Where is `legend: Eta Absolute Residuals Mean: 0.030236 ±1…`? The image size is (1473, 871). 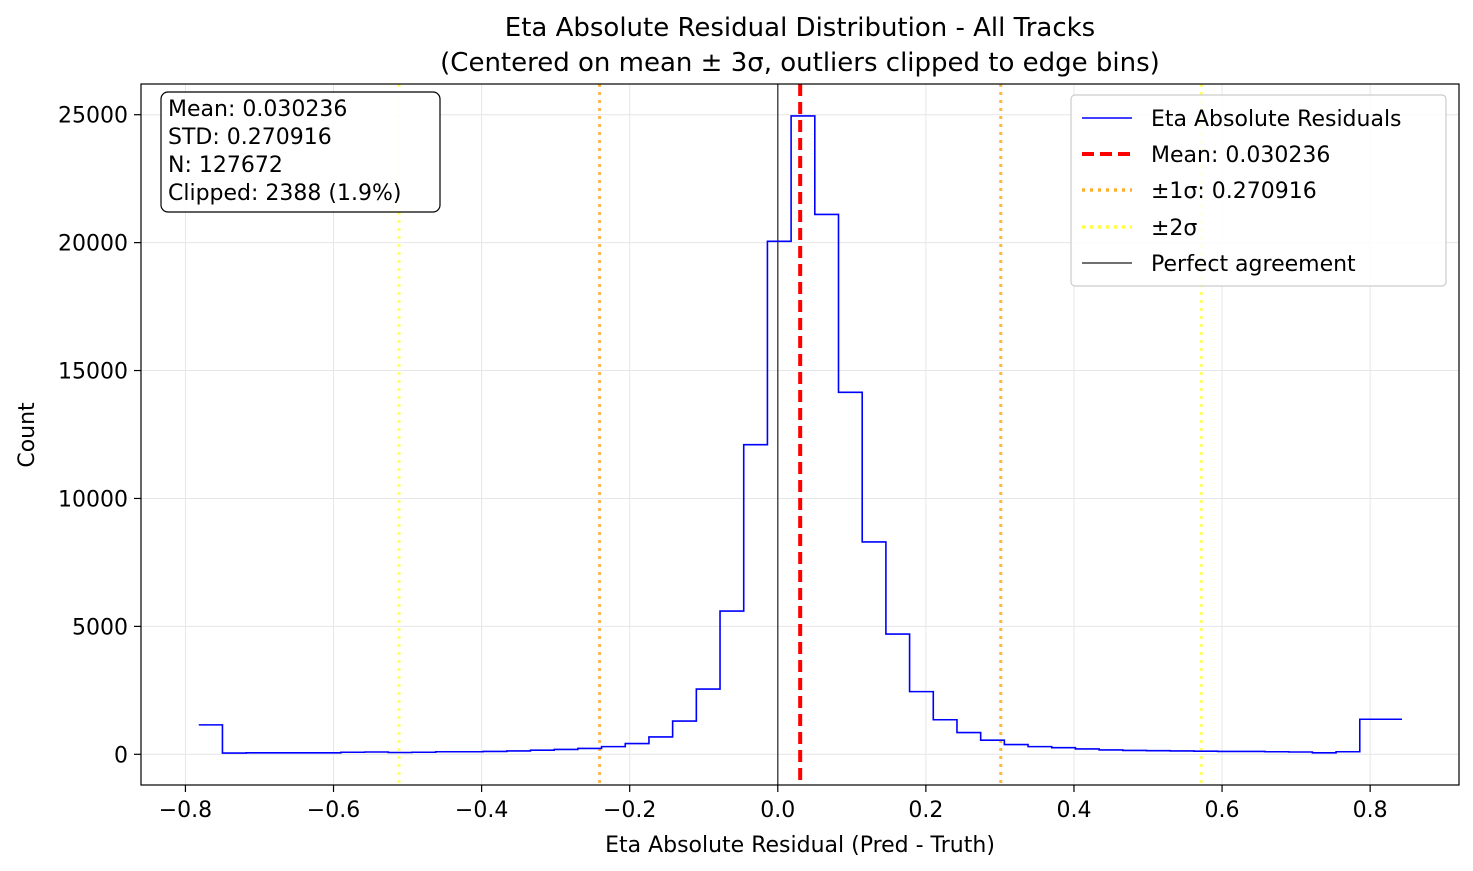
legend: Eta Absolute Residuals Mean: 0.030236 ±1… is located at coordinates (1258, 190).